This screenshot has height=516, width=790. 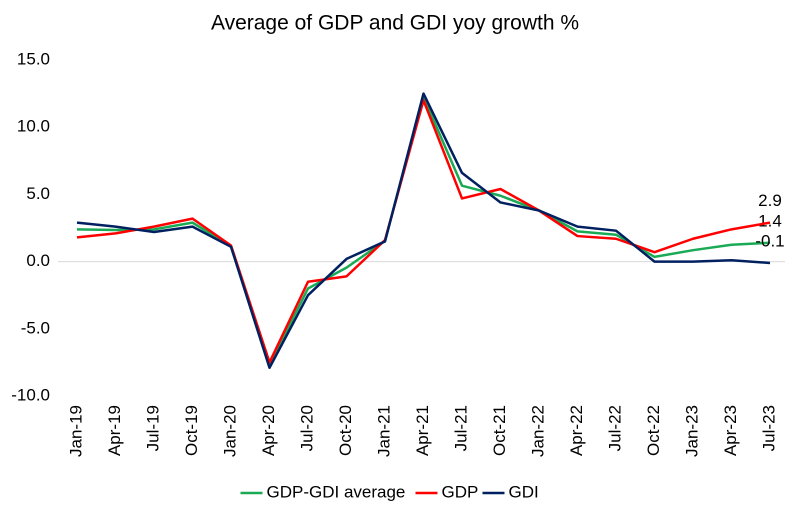 I want to click on x-tick-label: Oct-19, so click(x=191, y=430).